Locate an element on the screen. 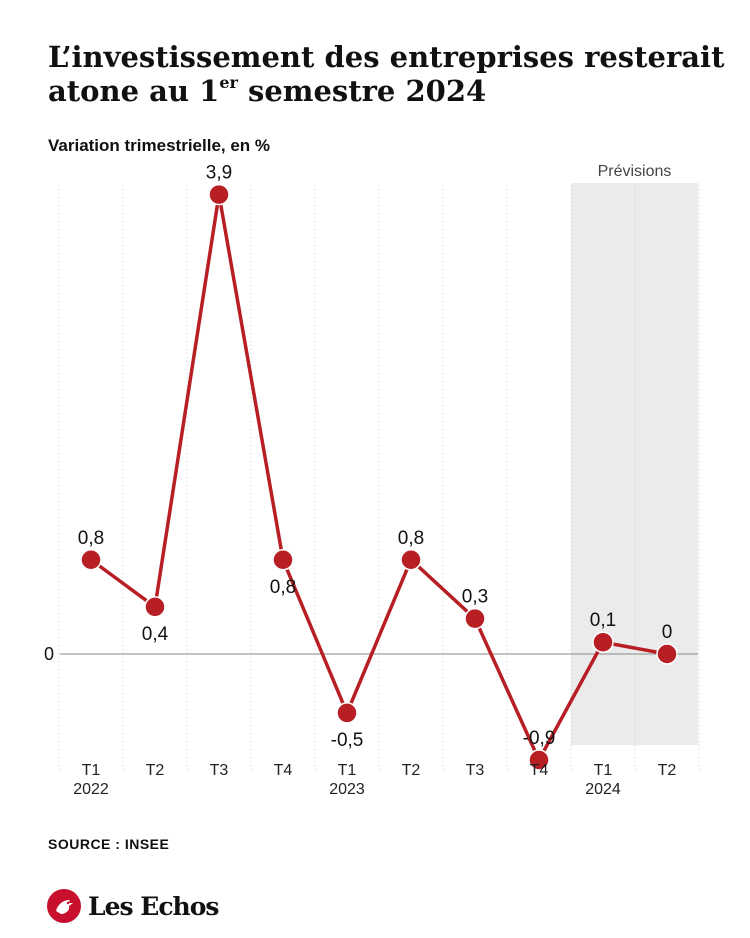  source-note: SOURCE : INSEE is located at coordinates (109, 844).